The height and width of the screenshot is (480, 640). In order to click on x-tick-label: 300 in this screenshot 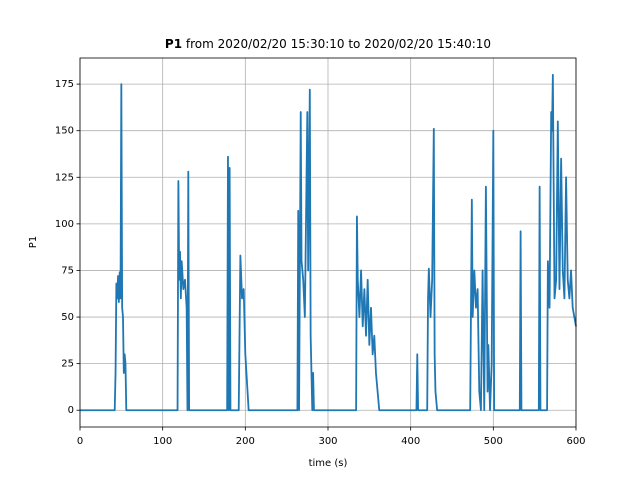, I will do `click(327, 441)`.